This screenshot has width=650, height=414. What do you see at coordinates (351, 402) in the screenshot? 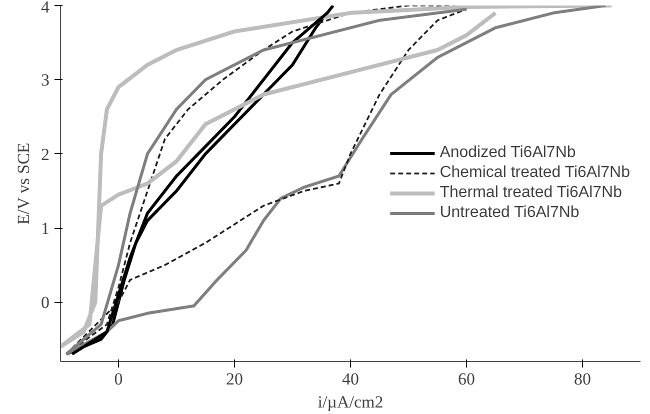
I see `x-axis-title: i/µA/cm2` at bounding box center [351, 402].